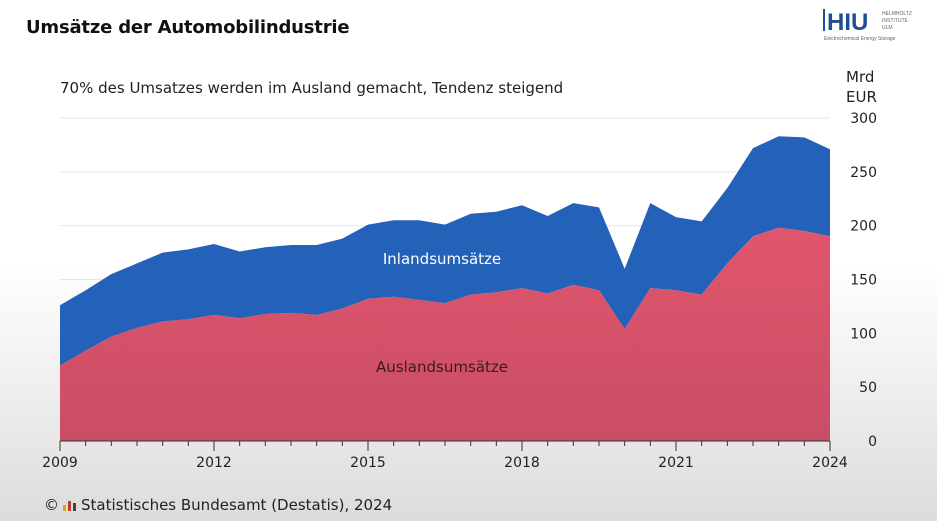  Describe the element at coordinates (872, 442) in the screenshot. I see `y-tick-label: 0` at that location.